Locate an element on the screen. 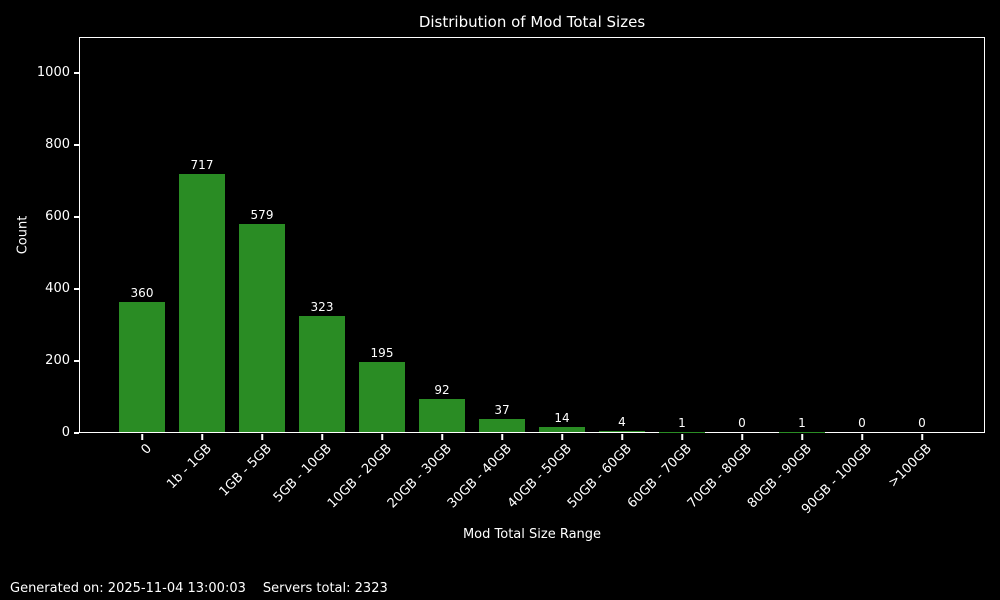 This screenshot has height=600, width=1000. generated-timestamp: Generated on: 2025-11-04 13:00:03 is located at coordinates (128, 588).